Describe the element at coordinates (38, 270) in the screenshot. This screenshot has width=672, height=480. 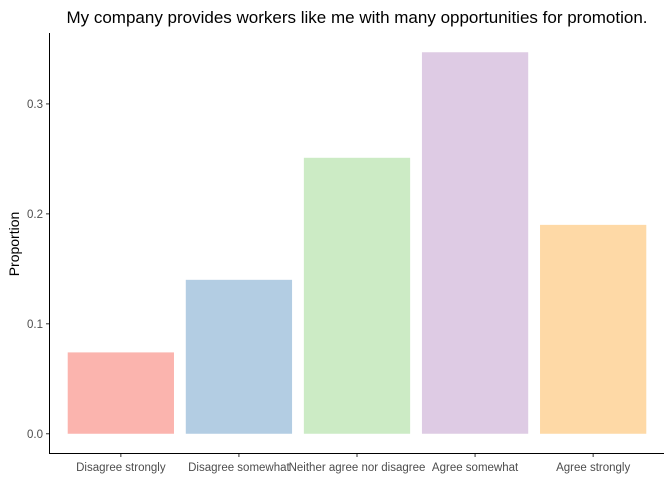
I see `y-axis-ticks: 0.0 0.1 0.2 0.3` at that location.